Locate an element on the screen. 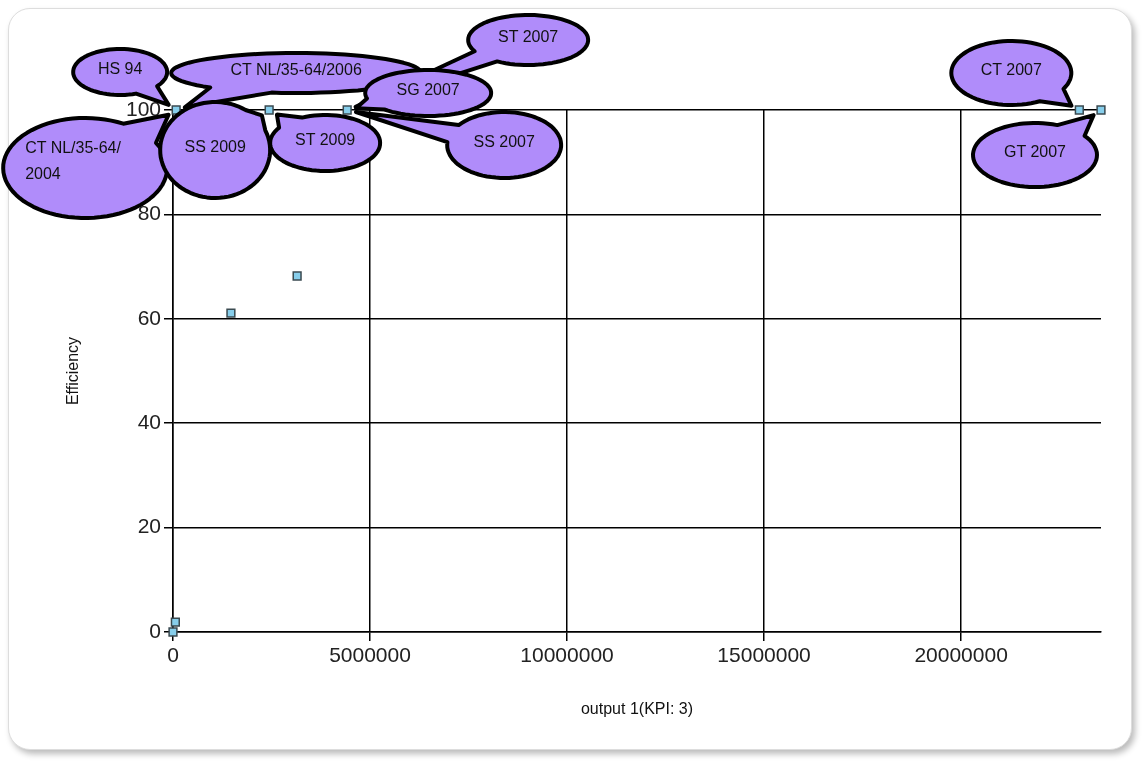 The height and width of the screenshot is (763, 1146). text: CT 2007 is located at coordinates (1011, 69).